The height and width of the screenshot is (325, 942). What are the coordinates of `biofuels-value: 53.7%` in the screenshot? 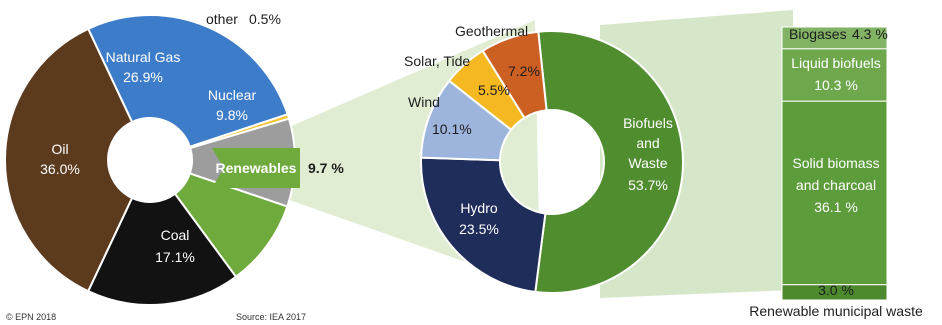 It's located at (648, 185).